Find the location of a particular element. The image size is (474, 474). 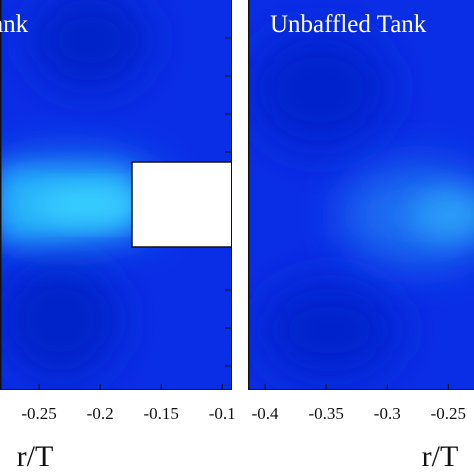

x-tick-label: -0.2 is located at coordinates (100, 413).